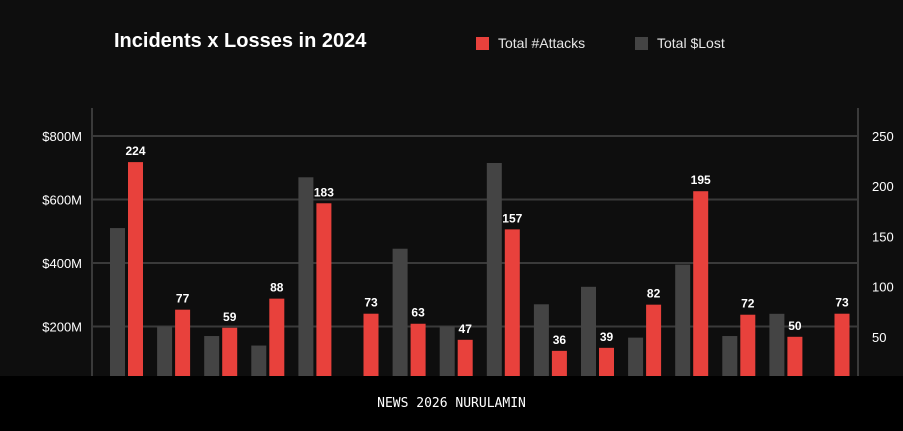 Image resolution: width=903 pixels, height=431 pixels. Describe the element at coordinates (691, 43) in the screenshot. I see `legend-label-lost: Total $Lost` at that location.